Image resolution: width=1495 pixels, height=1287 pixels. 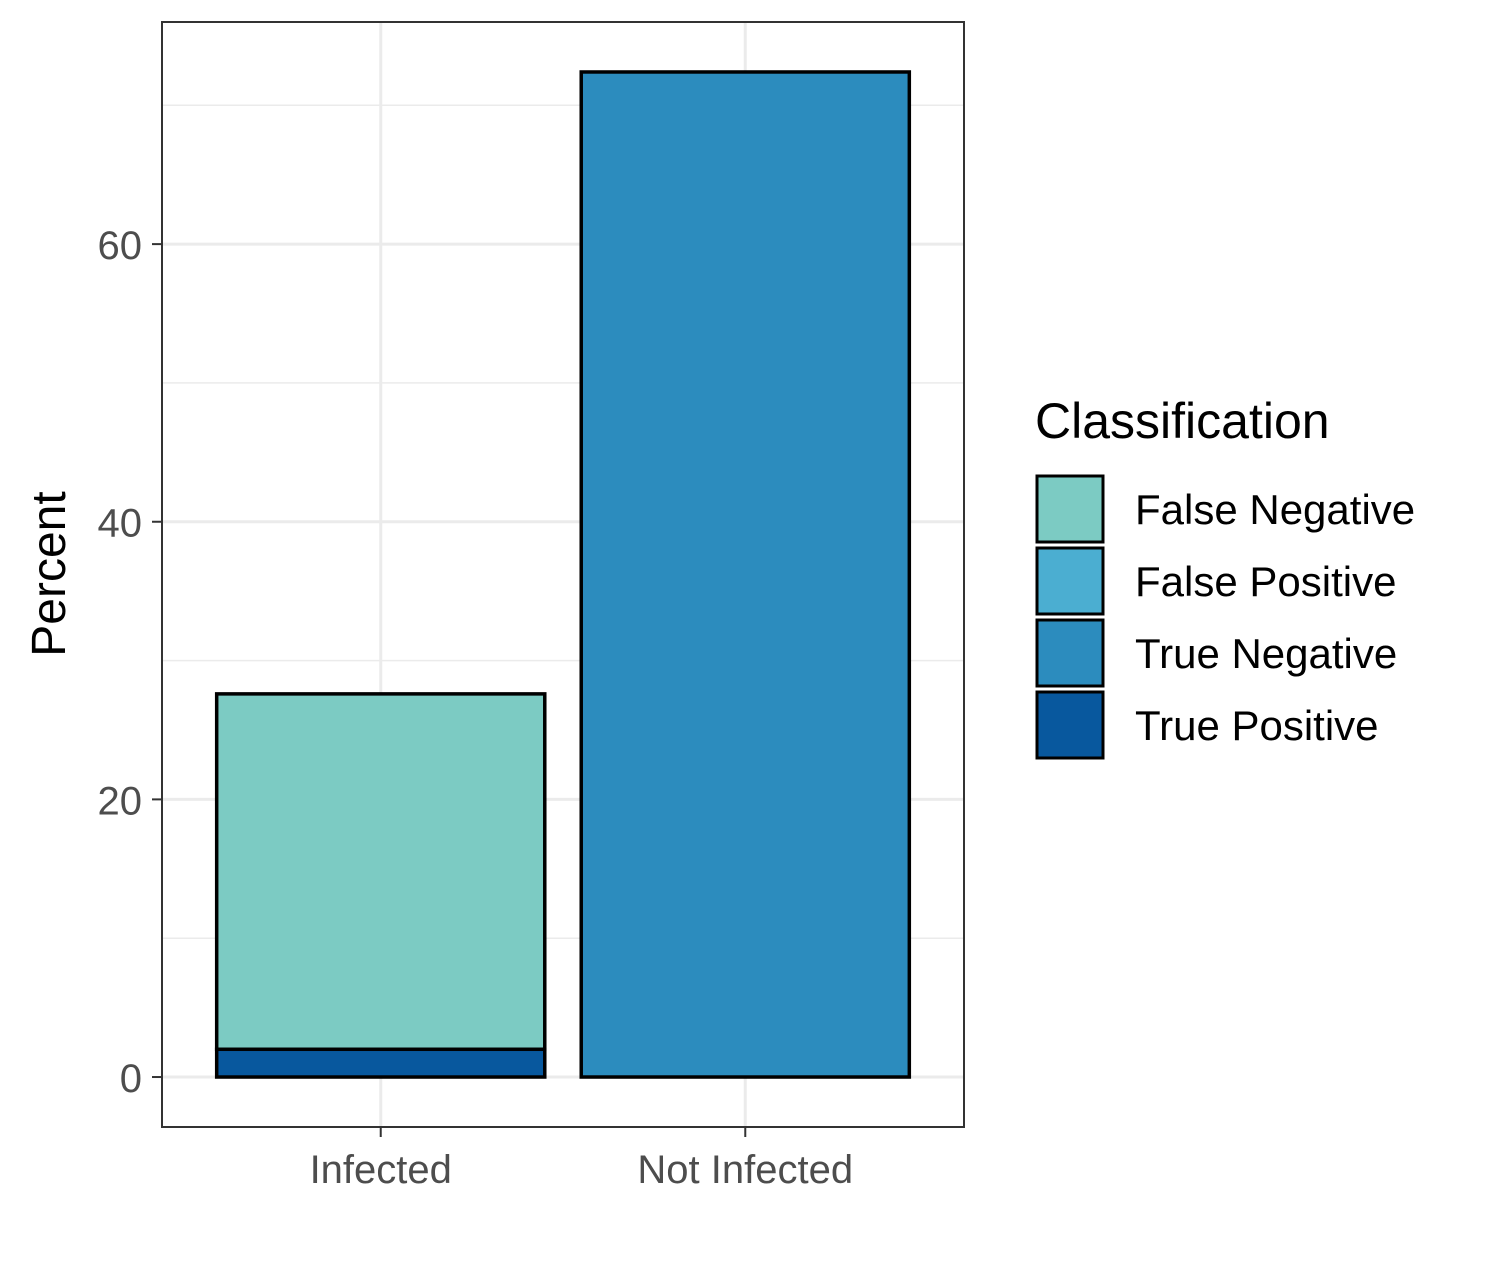 I want to click on x-tick-label: Not Infected, so click(x=745, y=1170).